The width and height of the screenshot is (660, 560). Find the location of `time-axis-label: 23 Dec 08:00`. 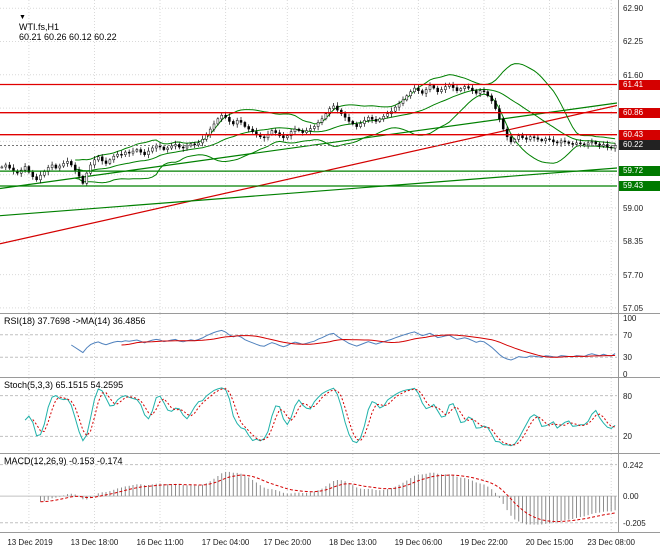

time-axis-label: 23 Dec 08:00 is located at coordinates (611, 542).